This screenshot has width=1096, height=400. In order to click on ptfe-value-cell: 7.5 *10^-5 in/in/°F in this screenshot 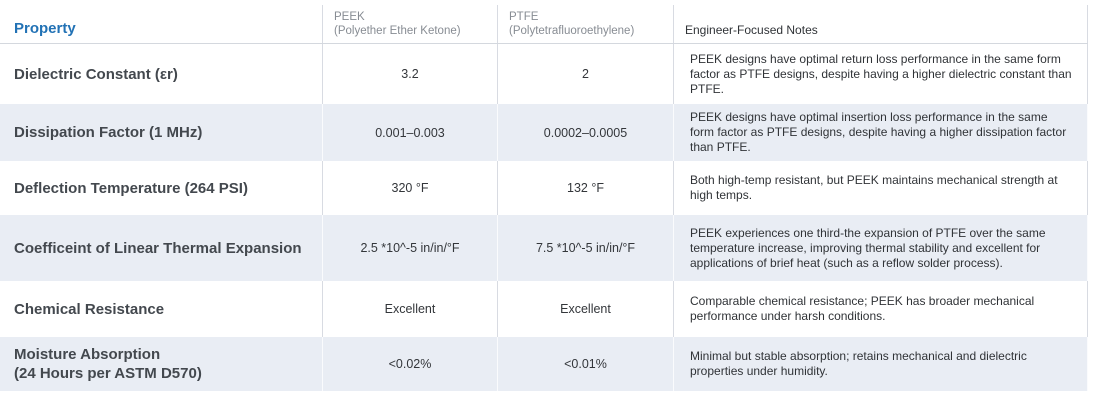, I will do `click(585, 248)`.